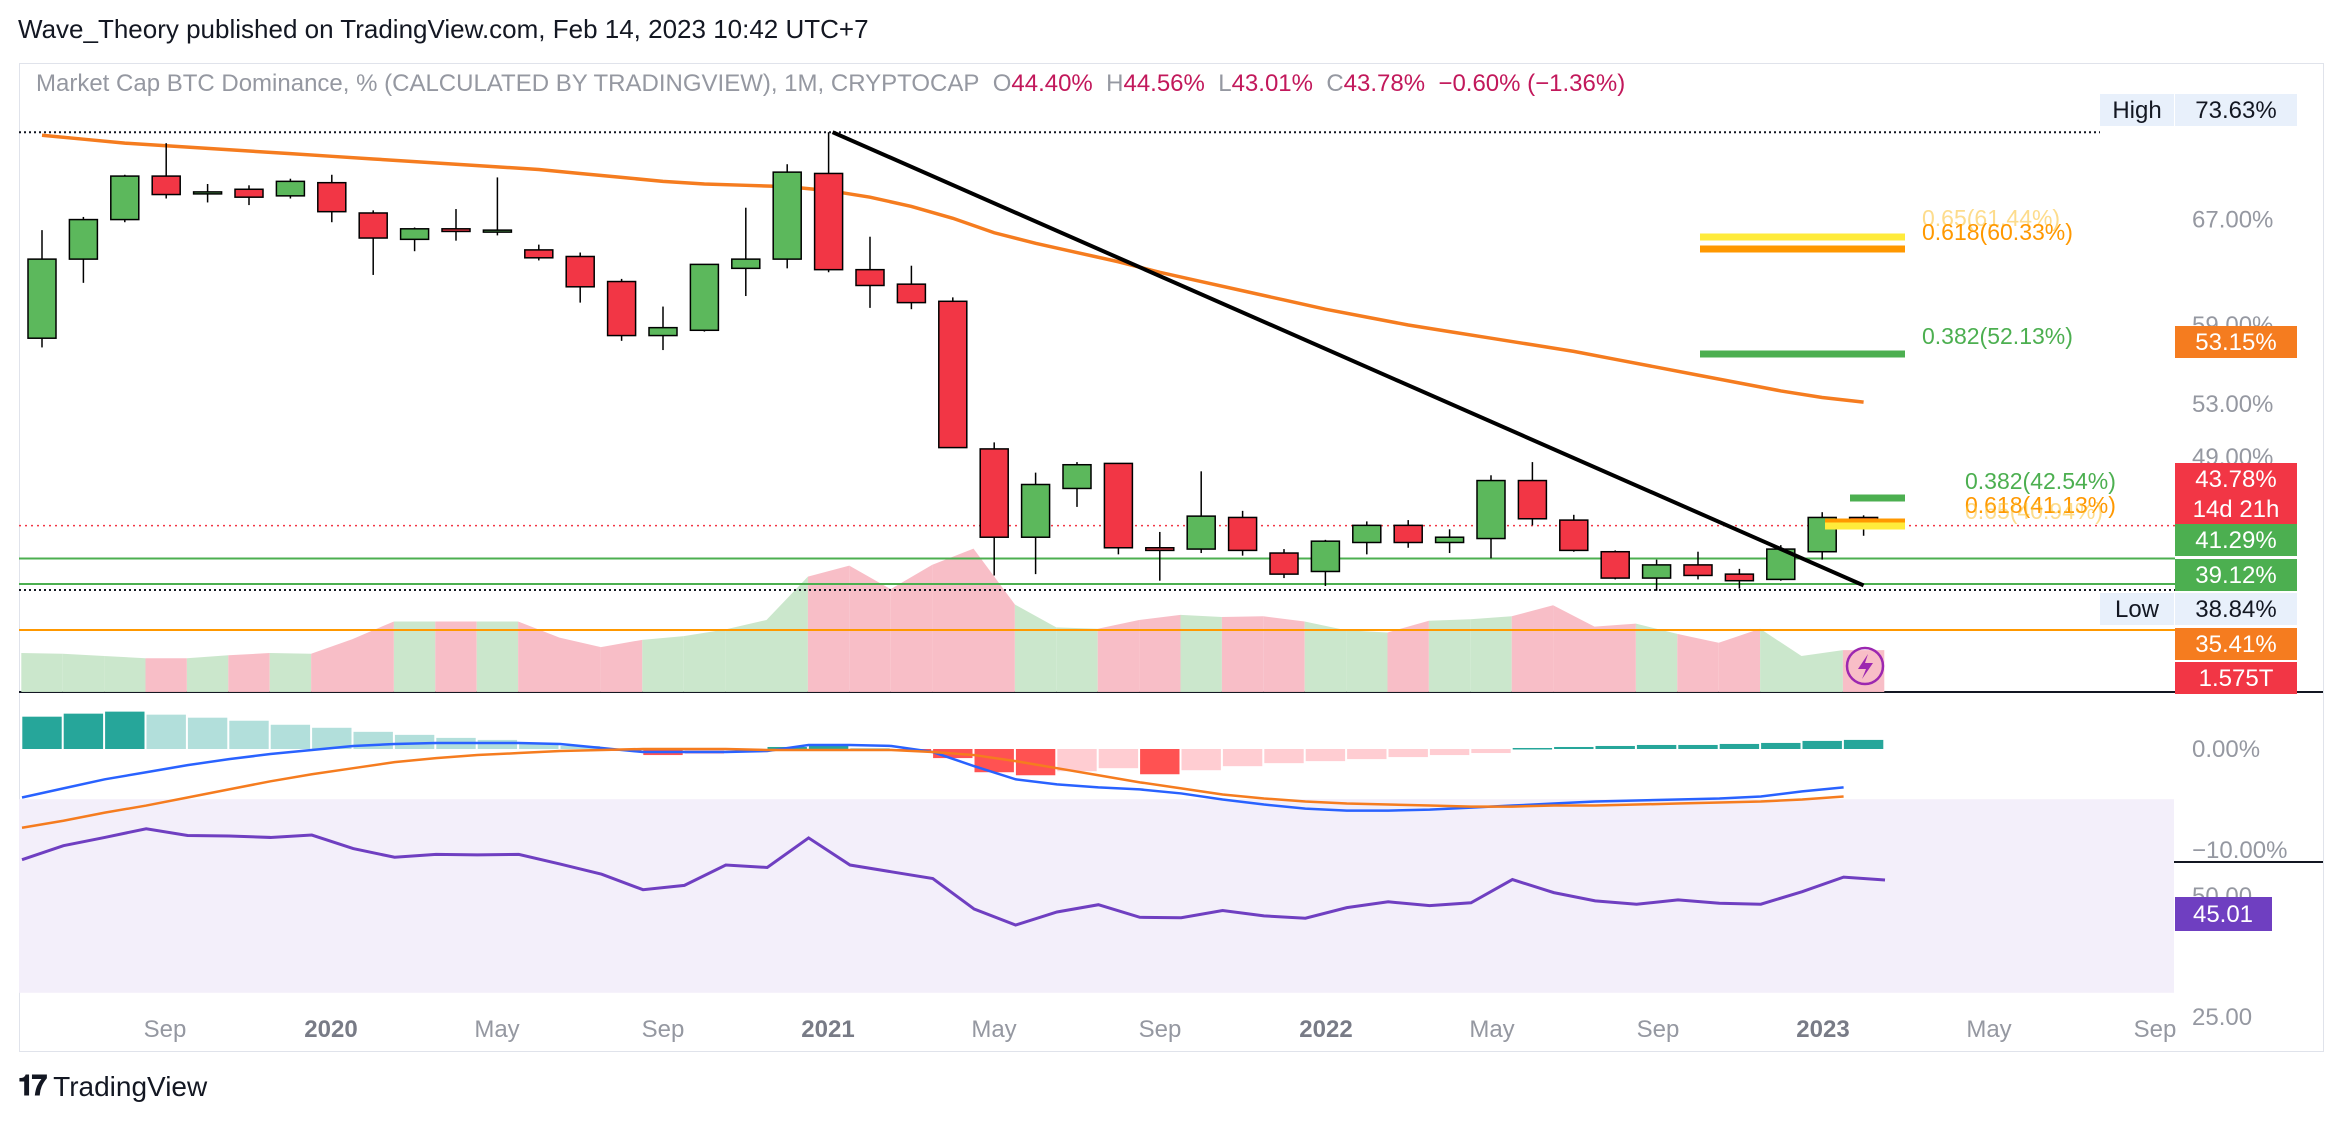 The image size is (2342, 1124). Describe the element at coordinates (2235, 479) in the screenshot. I see `price-axis-value: 43.78%` at that location.